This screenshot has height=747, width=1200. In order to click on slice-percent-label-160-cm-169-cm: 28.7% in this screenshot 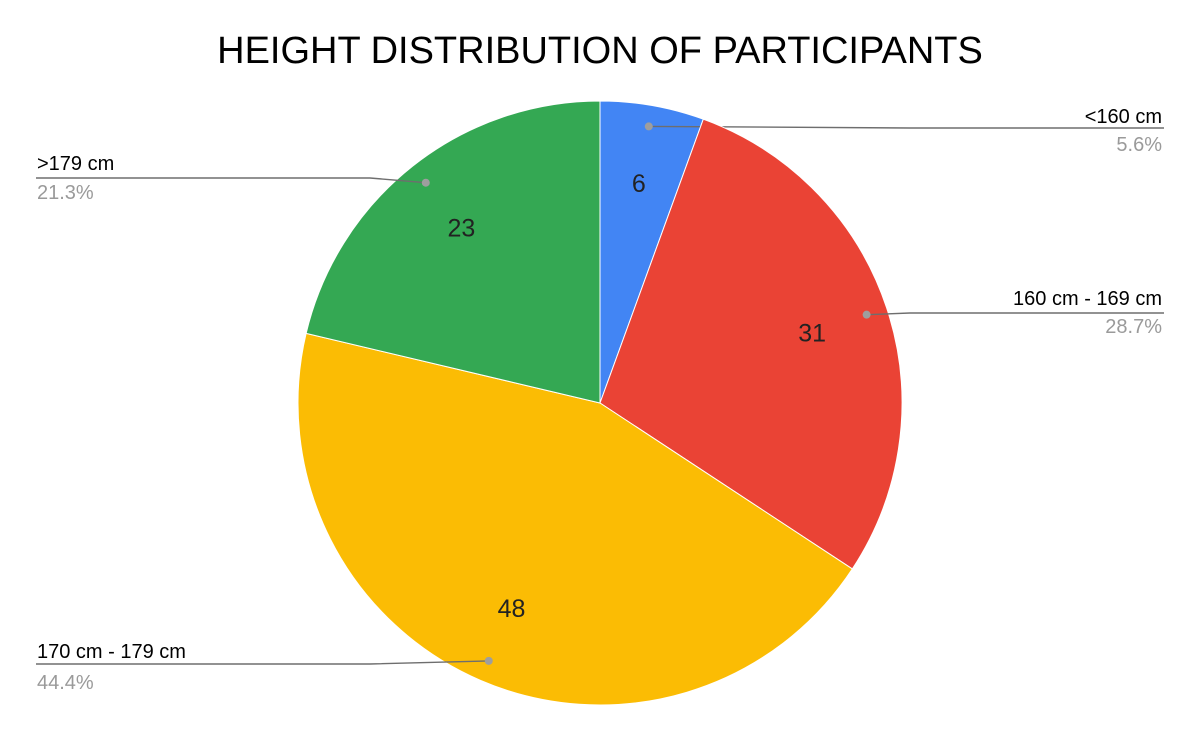, I will do `click(1133, 327)`.